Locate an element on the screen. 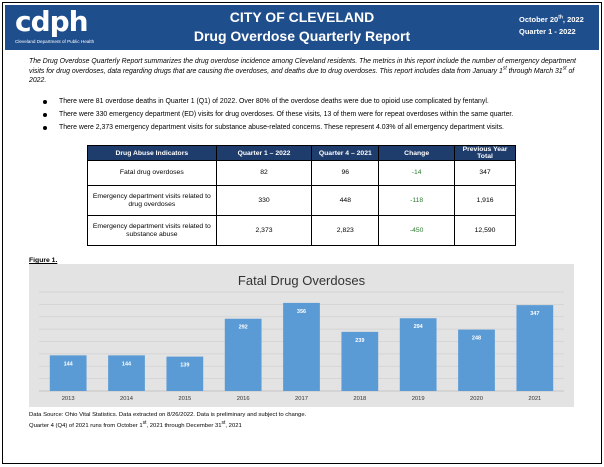  column-header: Change is located at coordinates (417, 153).